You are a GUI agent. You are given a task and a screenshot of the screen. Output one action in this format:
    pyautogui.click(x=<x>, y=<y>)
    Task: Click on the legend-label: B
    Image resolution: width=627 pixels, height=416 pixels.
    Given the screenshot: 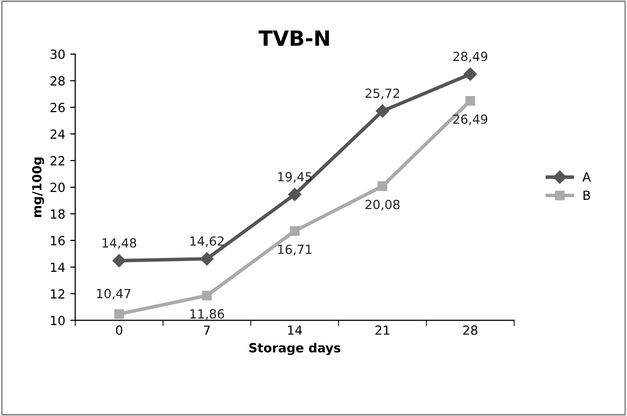 What is the action you would take?
    pyautogui.click(x=587, y=195)
    